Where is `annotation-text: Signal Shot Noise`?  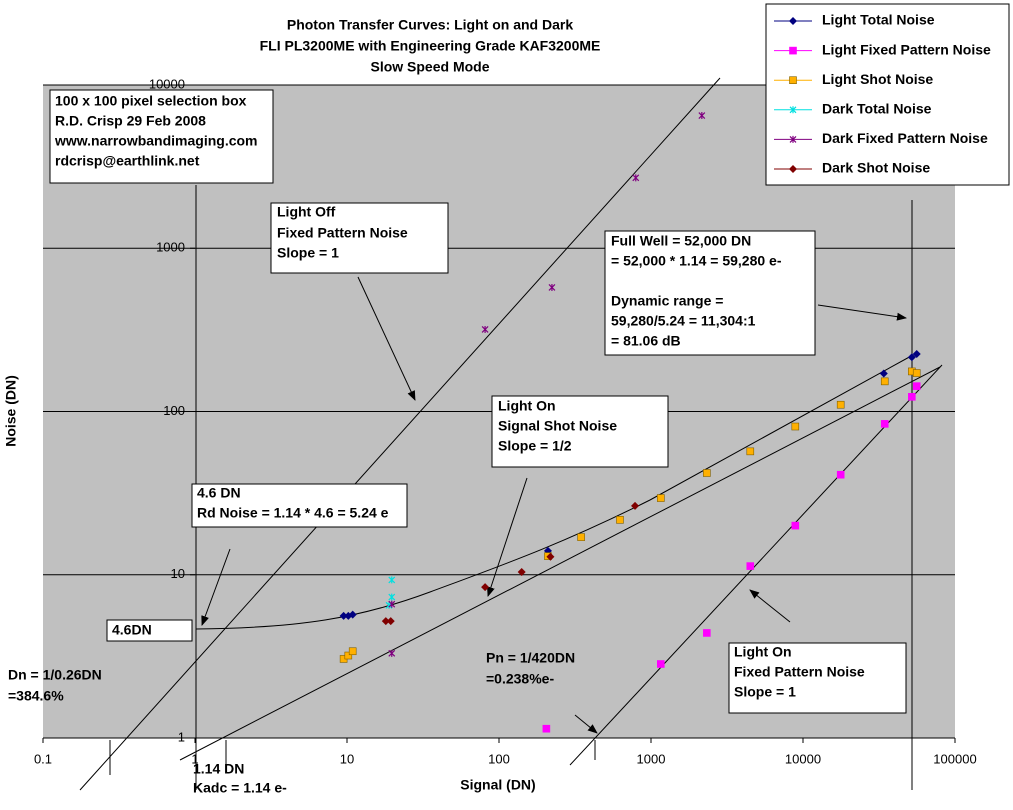 annotation-text: Signal Shot Noise is located at coordinates (557, 426).